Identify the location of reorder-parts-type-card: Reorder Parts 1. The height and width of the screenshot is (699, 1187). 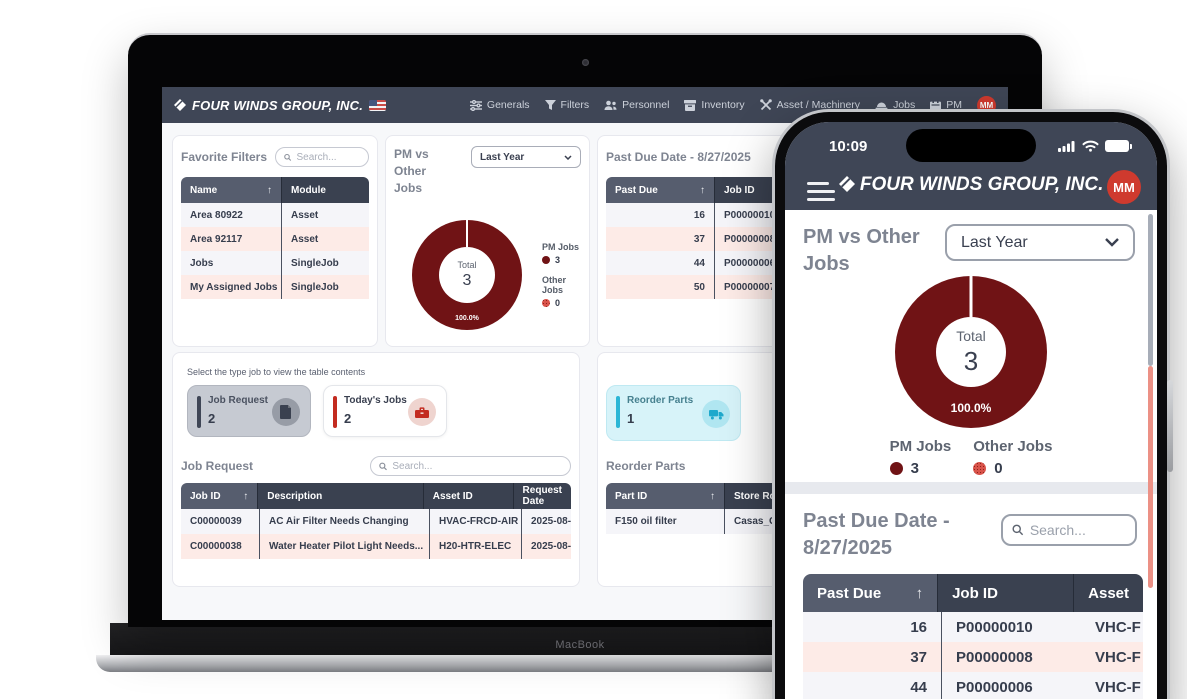
(673, 413).